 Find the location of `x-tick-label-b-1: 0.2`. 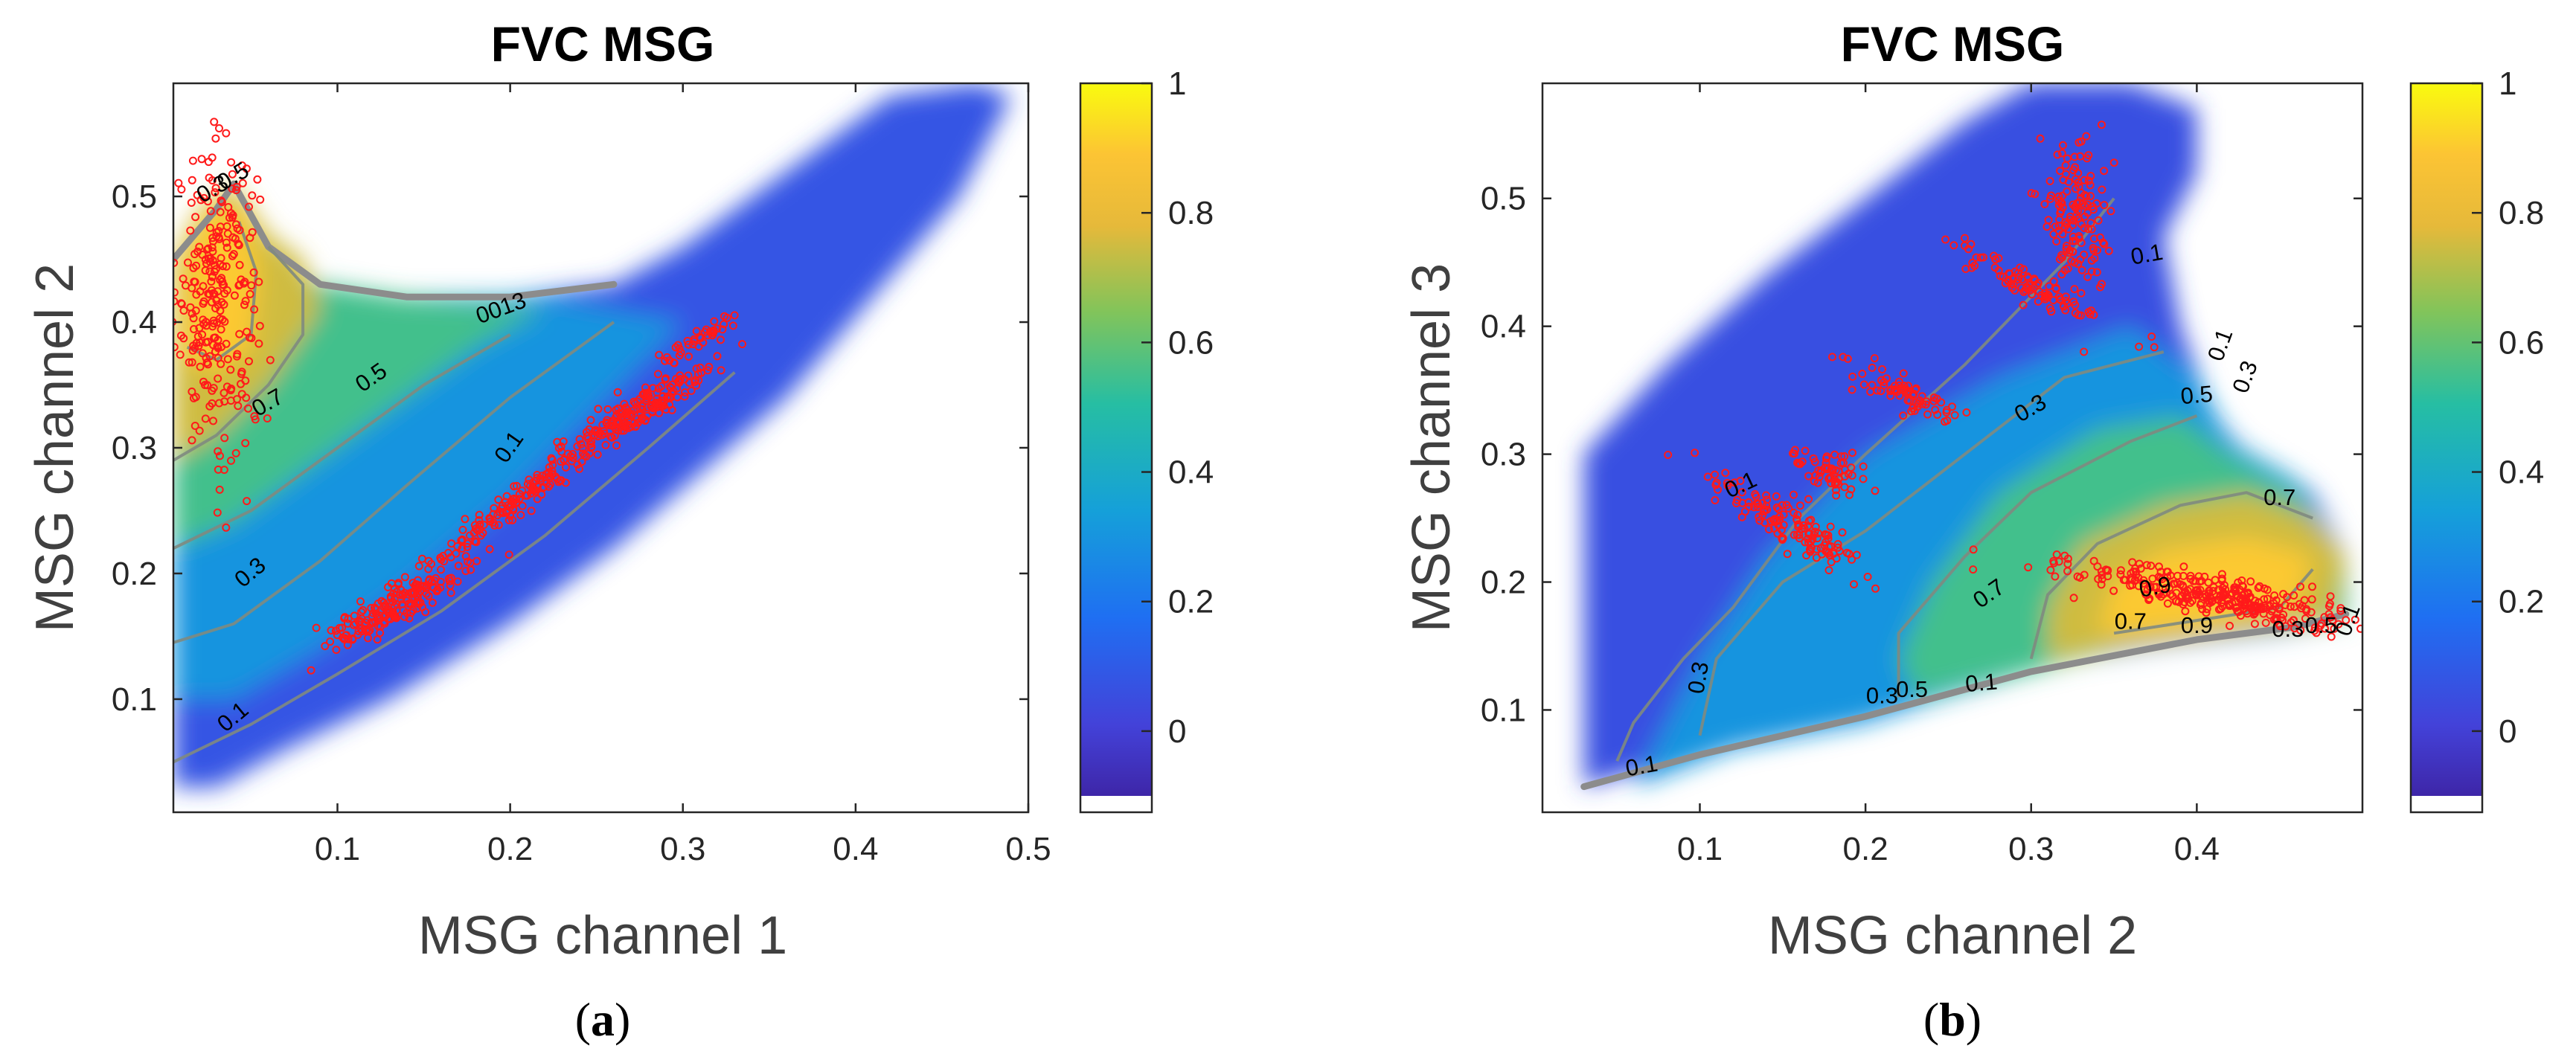

x-tick-label-b-1: 0.2 is located at coordinates (1866, 849).